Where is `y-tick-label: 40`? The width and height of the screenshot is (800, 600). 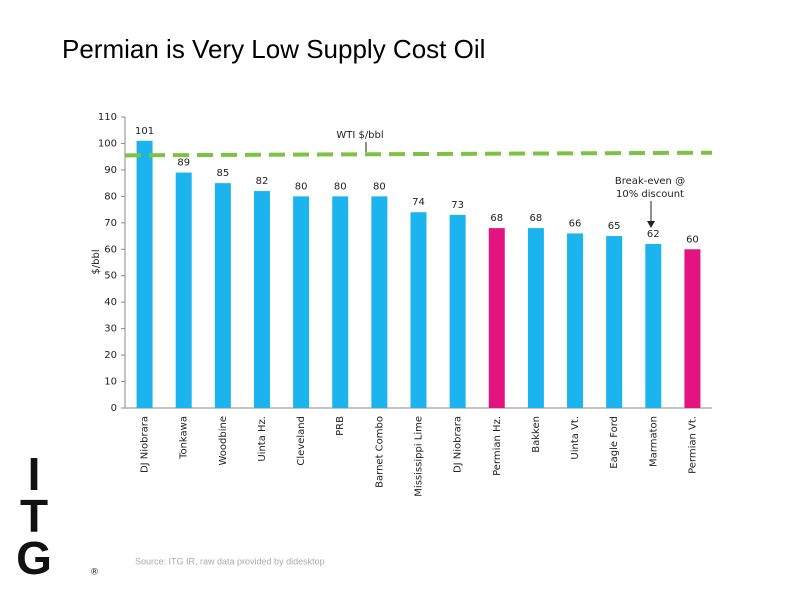
y-tick-label: 40 is located at coordinates (110, 302).